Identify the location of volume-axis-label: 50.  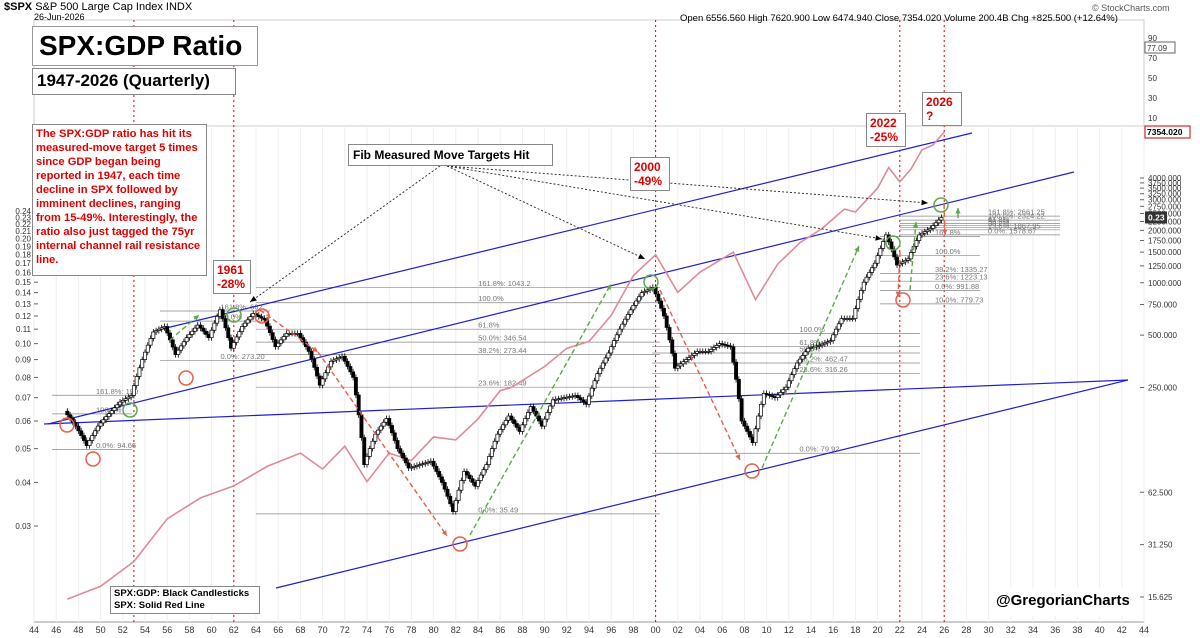
(1152, 78).